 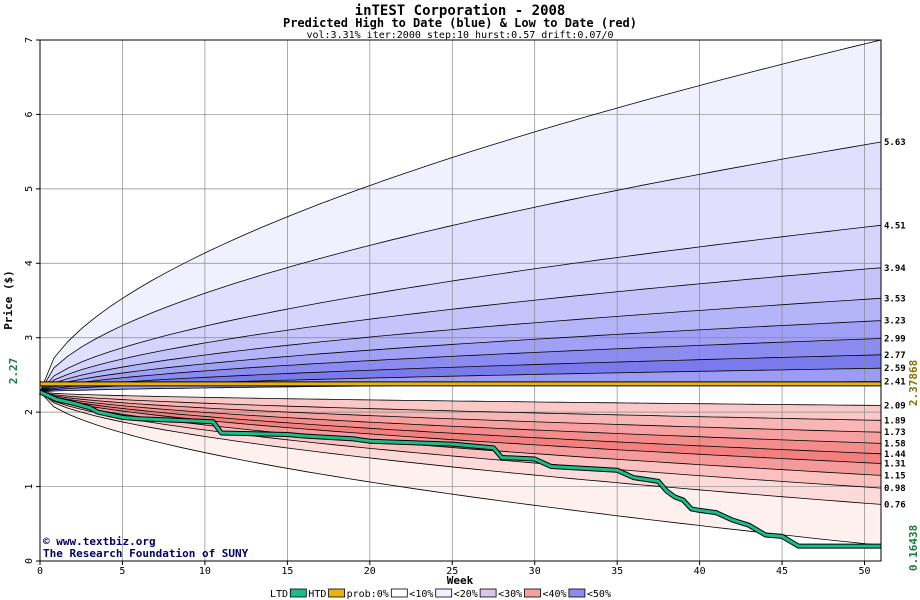 What do you see at coordinates (452, 571) in the screenshot?
I see `x-tick-label: 25` at bounding box center [452, 571].